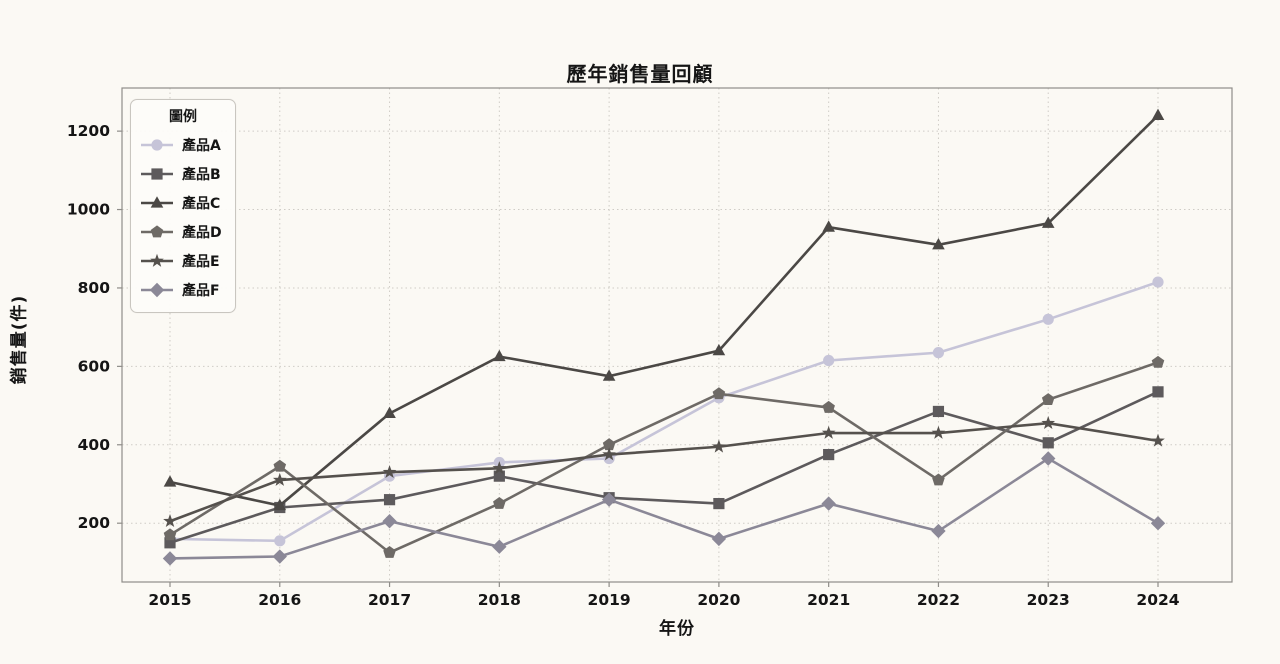  What do you see at coordinates (1048, 600) in the screenshot?
I see `x-tick-label: 2023` at bounding box center [1048, 600].